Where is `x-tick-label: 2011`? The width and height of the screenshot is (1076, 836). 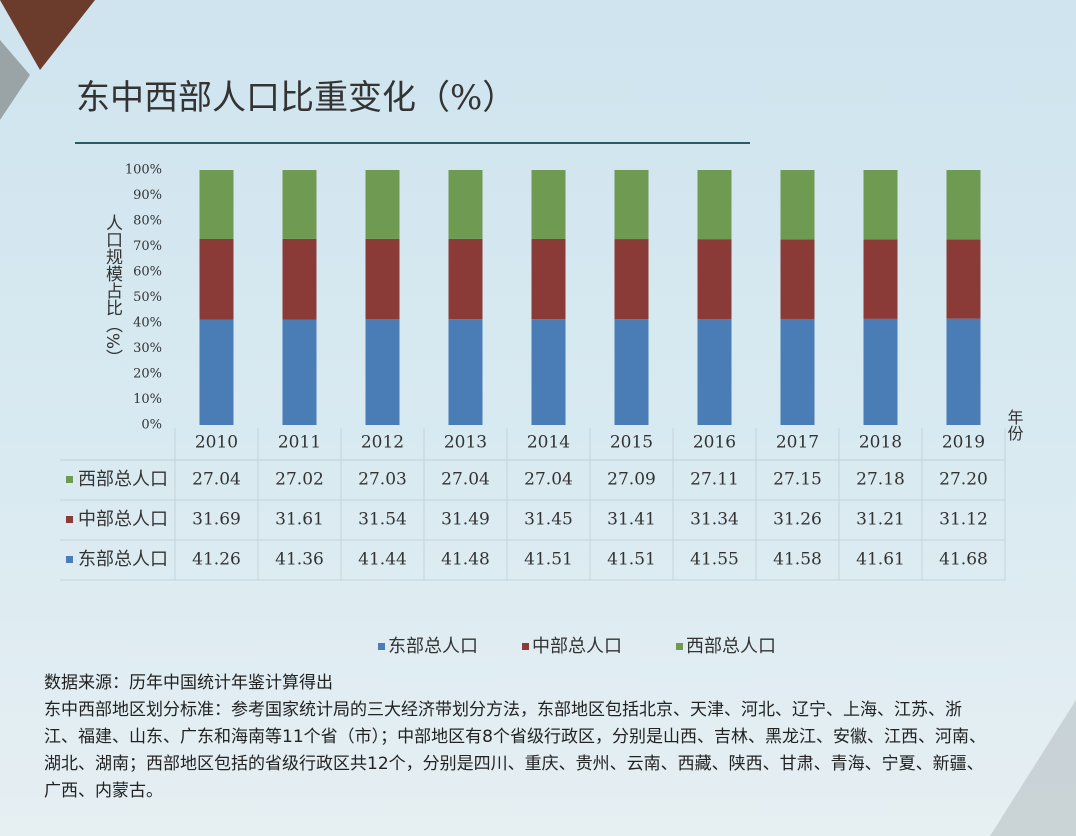
x-tick-label: 2011 is located at coordinates (299, 443).